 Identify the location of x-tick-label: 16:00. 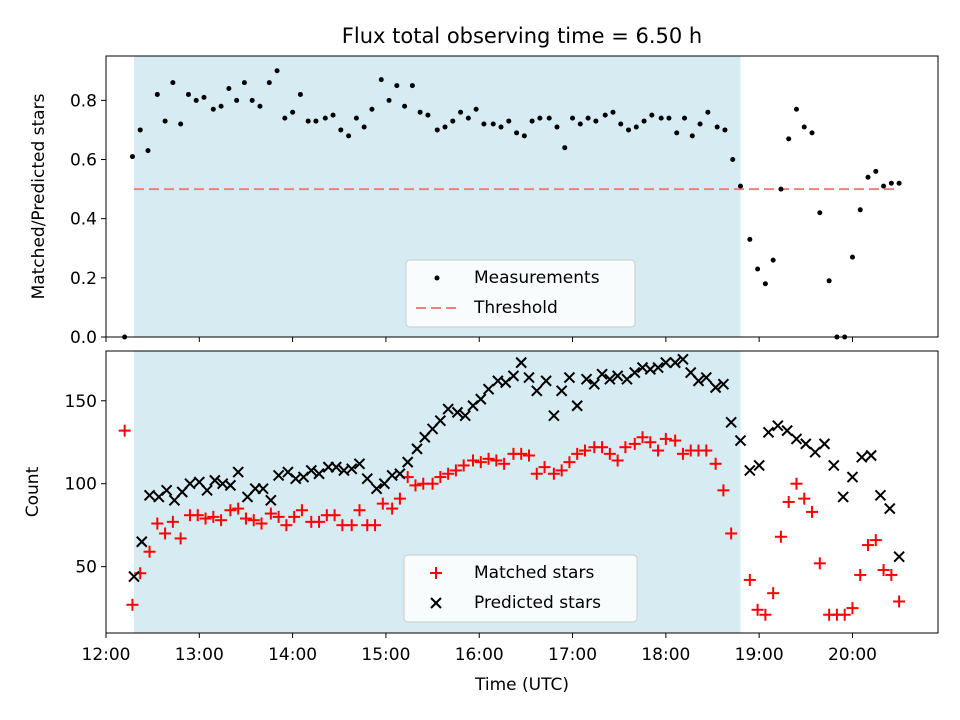
(479, 655).